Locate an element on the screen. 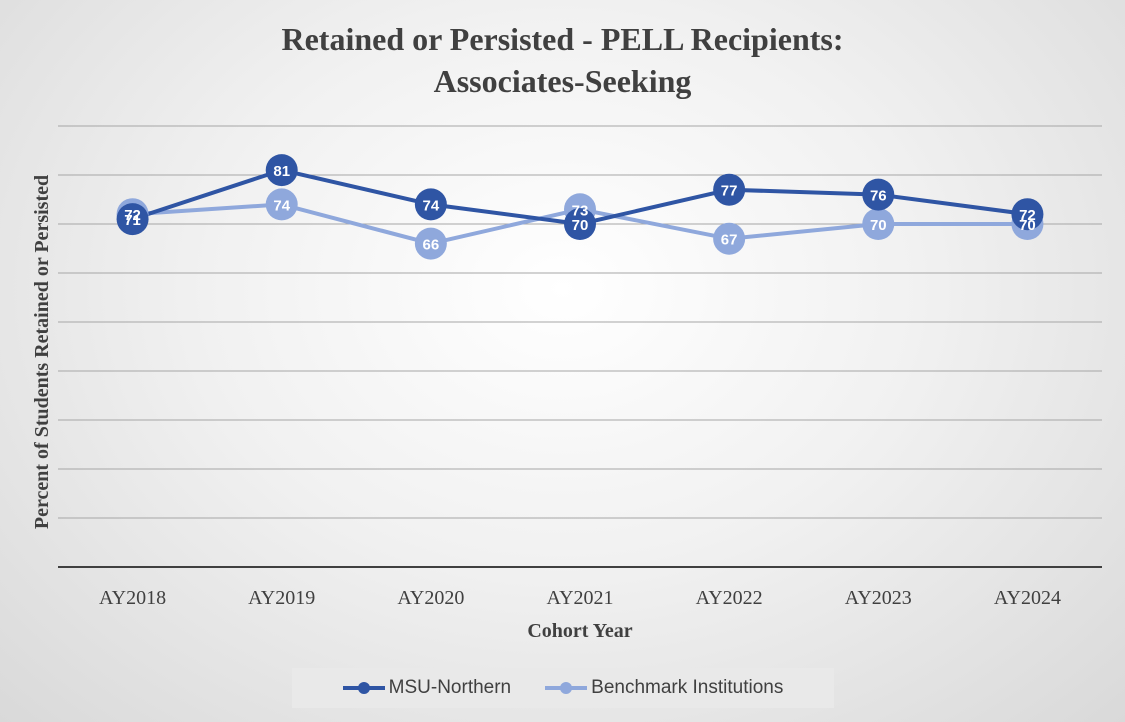 The image size is (1125, 722). series-markers: 72 74 66 73 67 70 70 71 81 74 70 77 76 72 is located at coordinates (580, 207).